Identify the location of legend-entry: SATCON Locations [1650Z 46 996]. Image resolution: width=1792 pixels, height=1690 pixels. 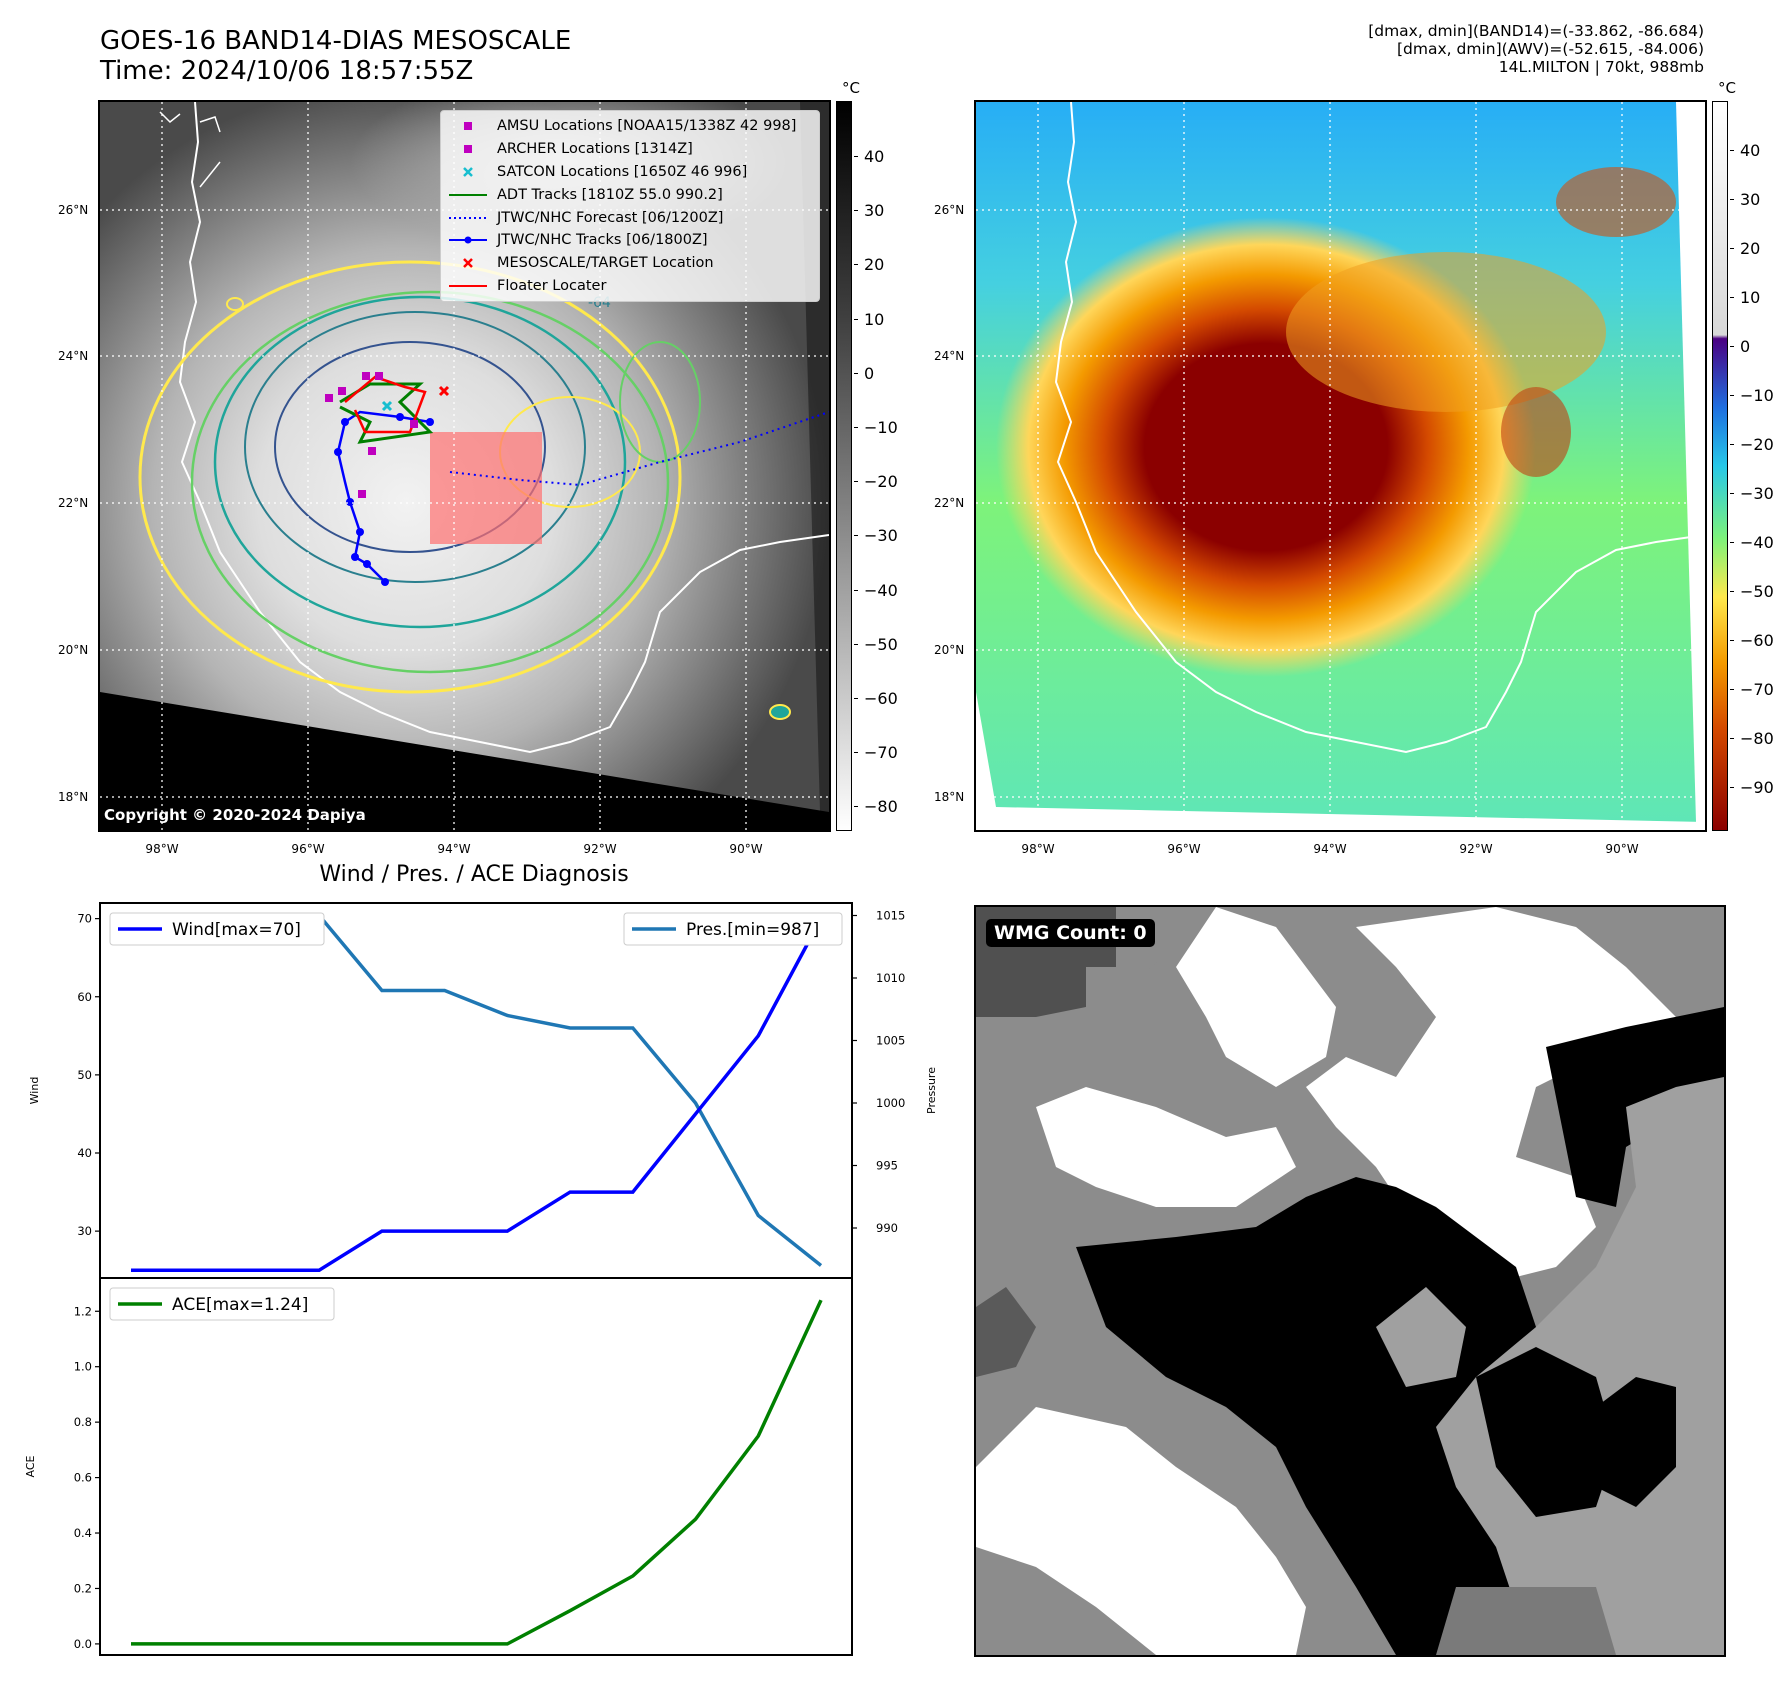
(630, 172).